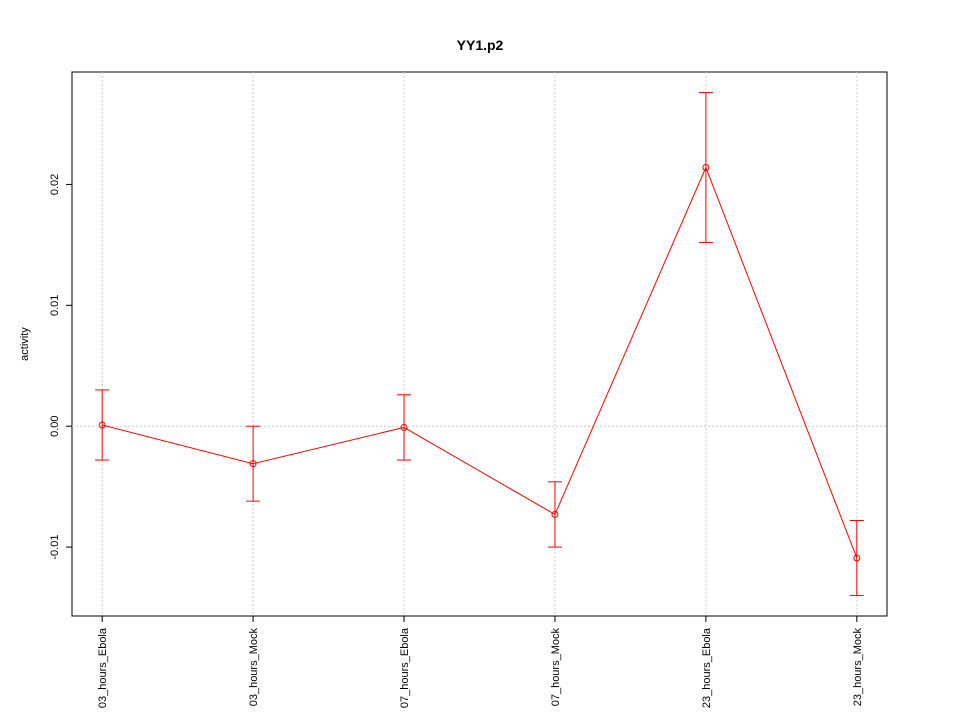  What do you see at coordinates (103, 667) in the screenshot?
I see `x-tick-label: 03_hours_Ebola` at bounding box center [103, 667].